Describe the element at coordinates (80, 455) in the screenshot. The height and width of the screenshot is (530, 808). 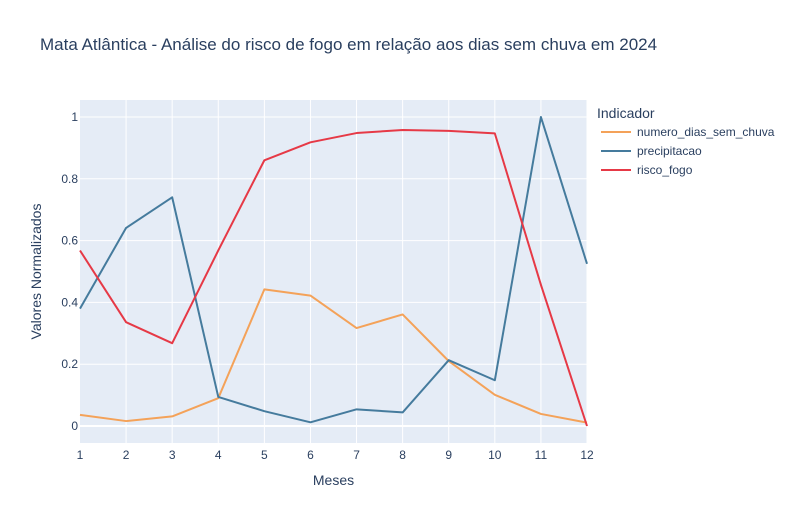
I see `x-tick-label: 1` at that location.